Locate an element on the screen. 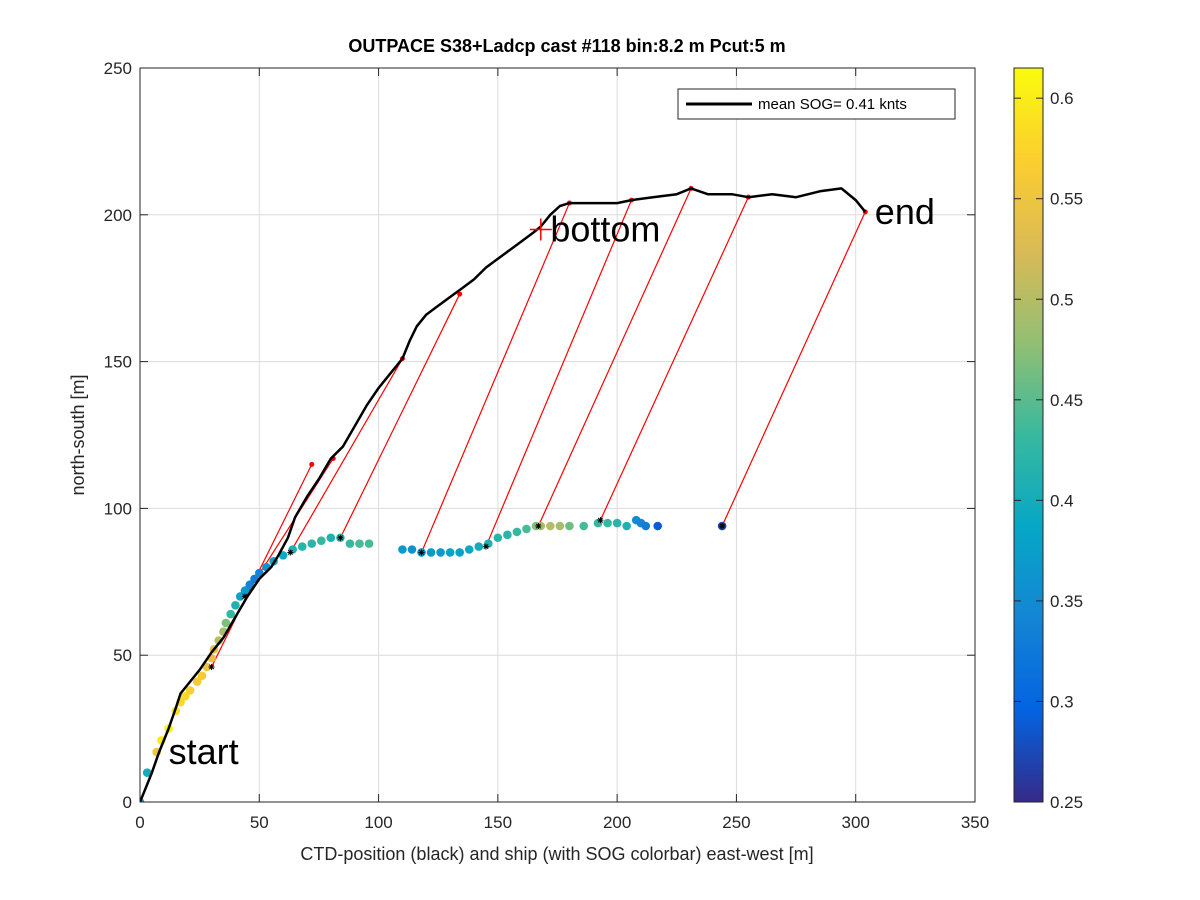  colorbar-tick-label: 0.4 is located at coordinates (1062, 500).